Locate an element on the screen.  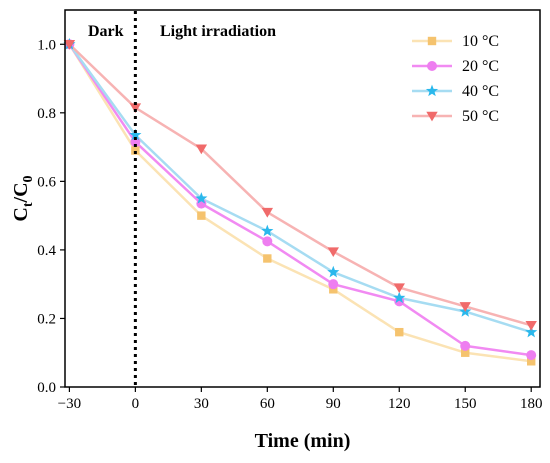
light-region-label: Light irradiation is located at coordinates (218, 31).